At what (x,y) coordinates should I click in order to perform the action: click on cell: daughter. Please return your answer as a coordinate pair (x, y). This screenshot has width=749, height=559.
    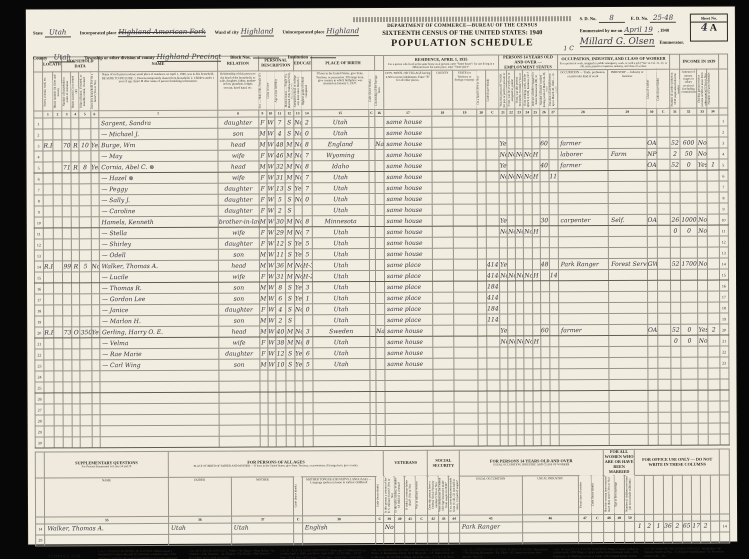
    Looking at the image, I should click on (238, 211).